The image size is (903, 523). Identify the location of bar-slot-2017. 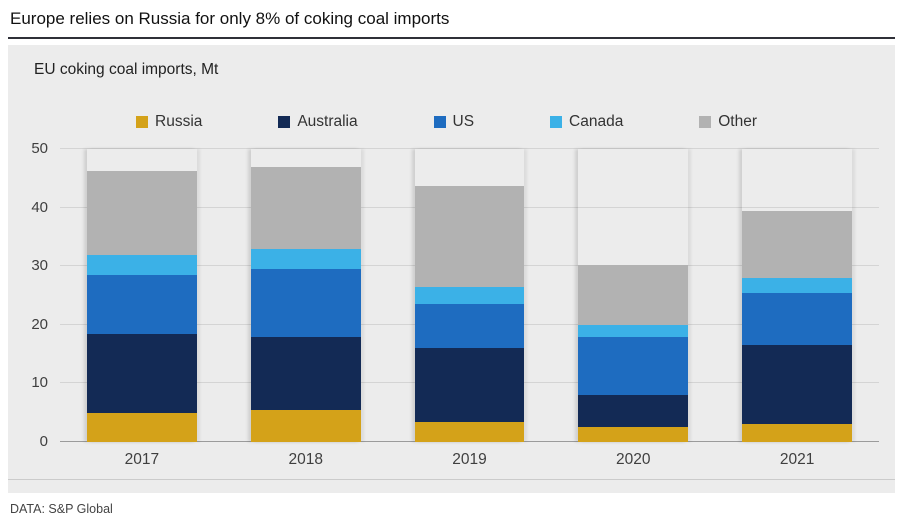
(142, 295).